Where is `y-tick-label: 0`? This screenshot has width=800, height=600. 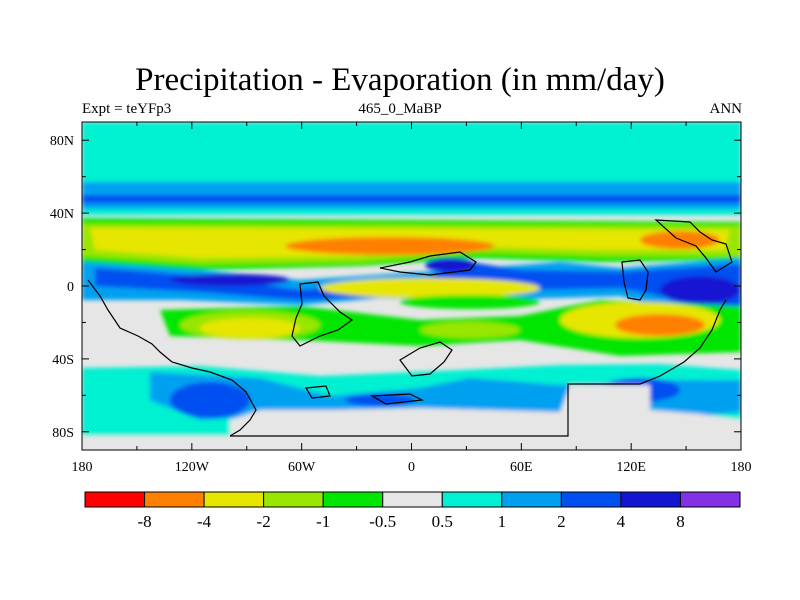 y-tick-label: 0 is located at coordinates (70, 287).